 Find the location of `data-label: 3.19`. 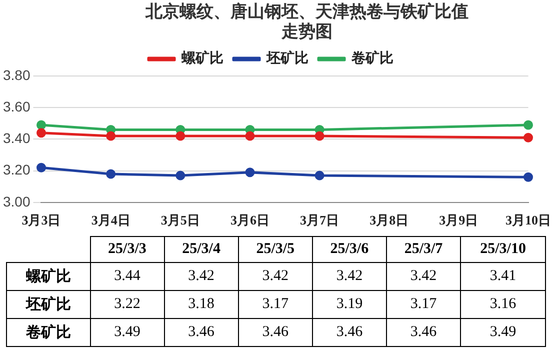

data-label: 3.19 is located at coordinates (349, 304).